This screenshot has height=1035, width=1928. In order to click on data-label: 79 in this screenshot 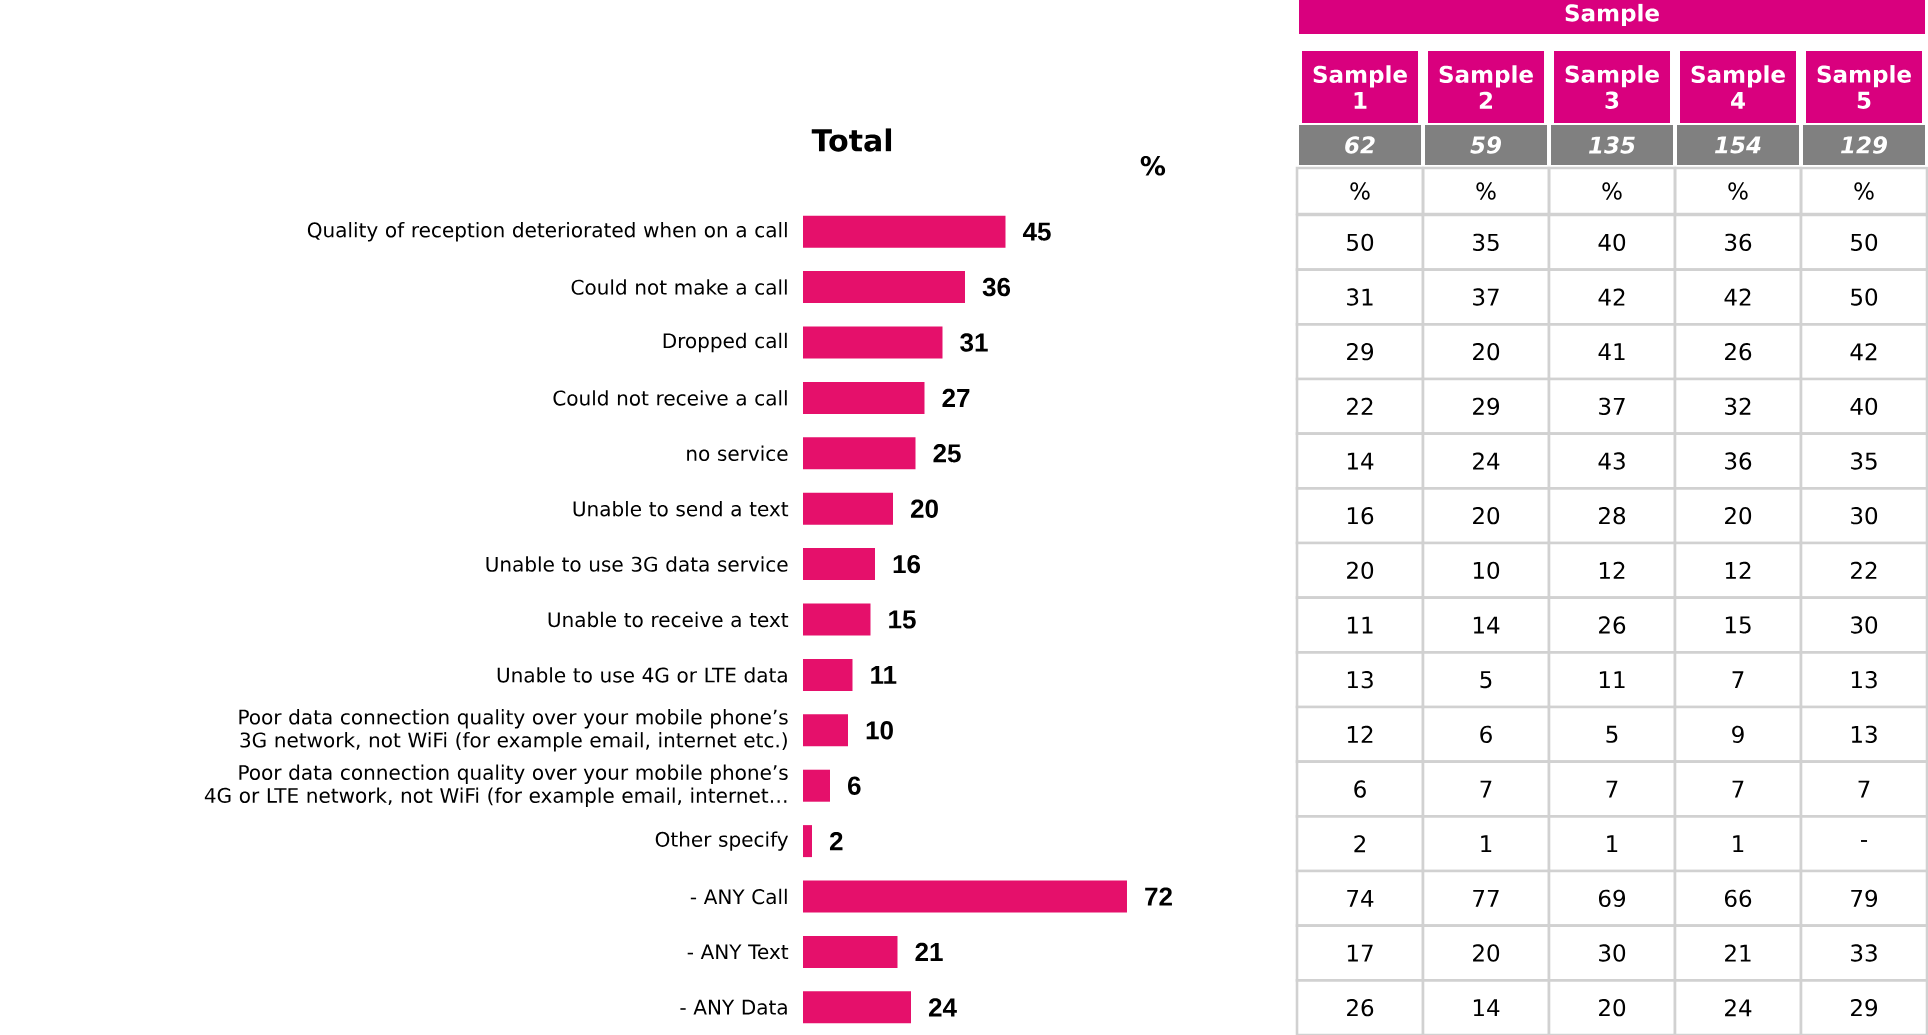, I will do `click(1864, 898)`.